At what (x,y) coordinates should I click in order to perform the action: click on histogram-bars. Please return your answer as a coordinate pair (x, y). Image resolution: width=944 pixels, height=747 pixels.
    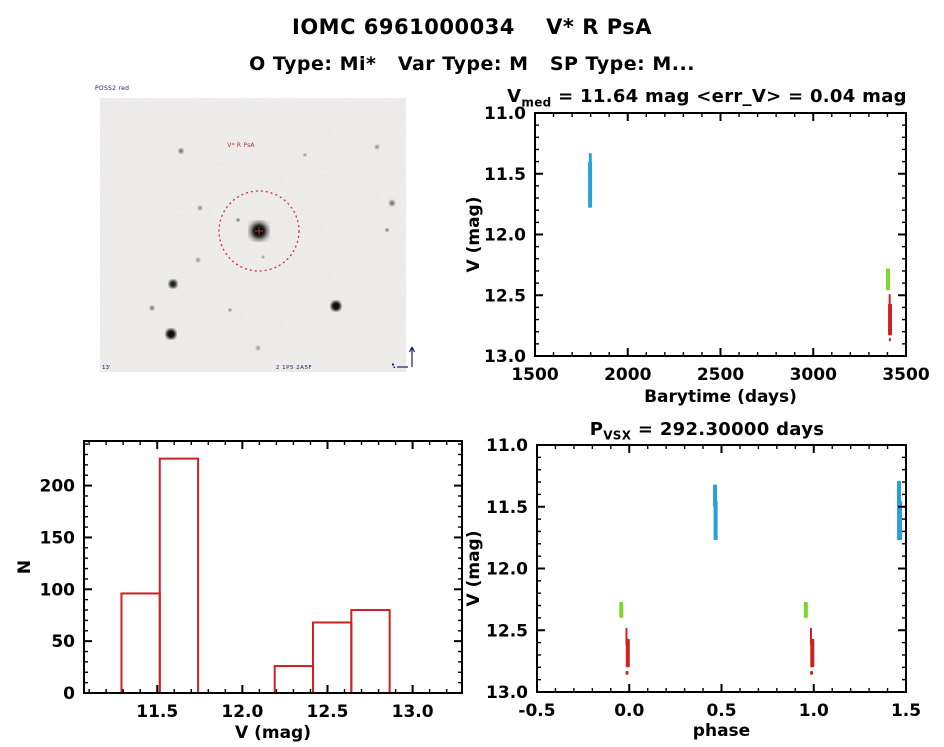
    Looking at the image, I should click on (255, 576).